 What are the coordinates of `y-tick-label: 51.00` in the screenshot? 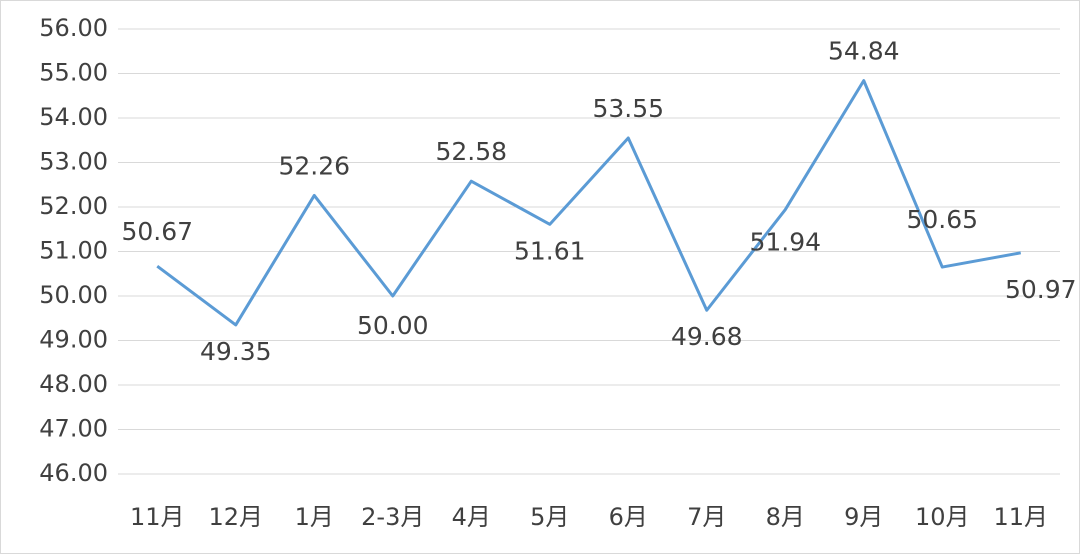 It's located at (73, 251).